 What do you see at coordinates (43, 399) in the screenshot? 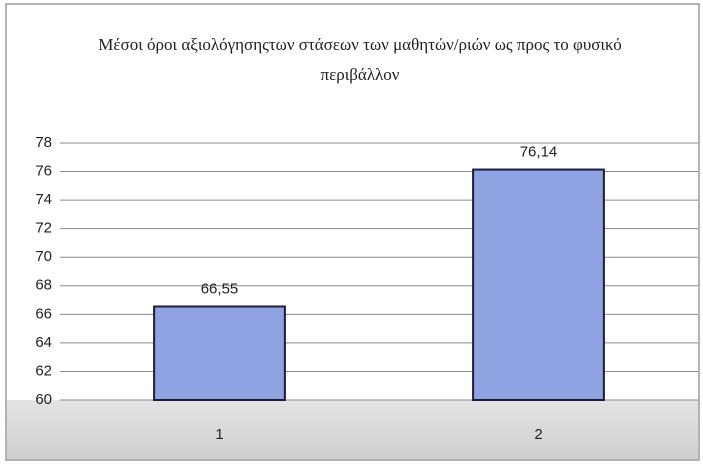
I see `y-tick-label: 60` at bounding box center [43, 399].